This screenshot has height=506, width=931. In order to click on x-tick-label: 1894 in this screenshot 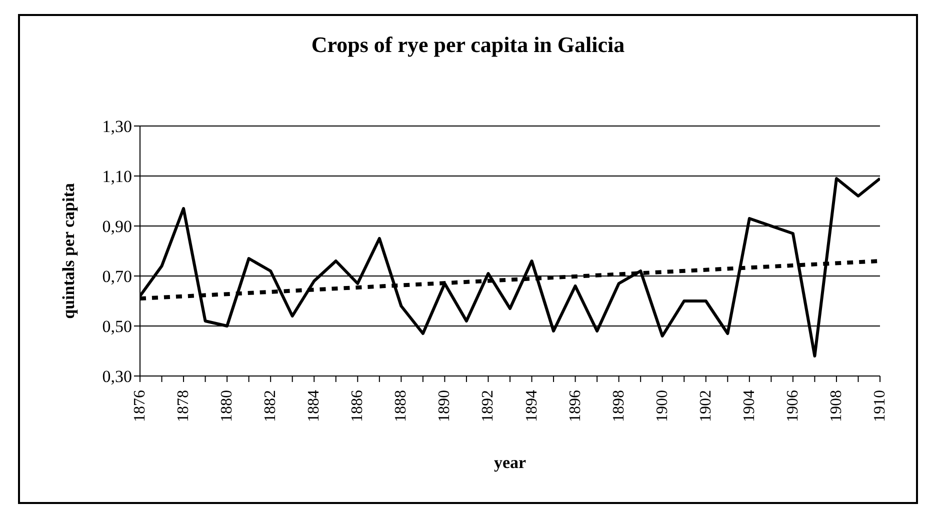, I will do `click(531, 406)`.